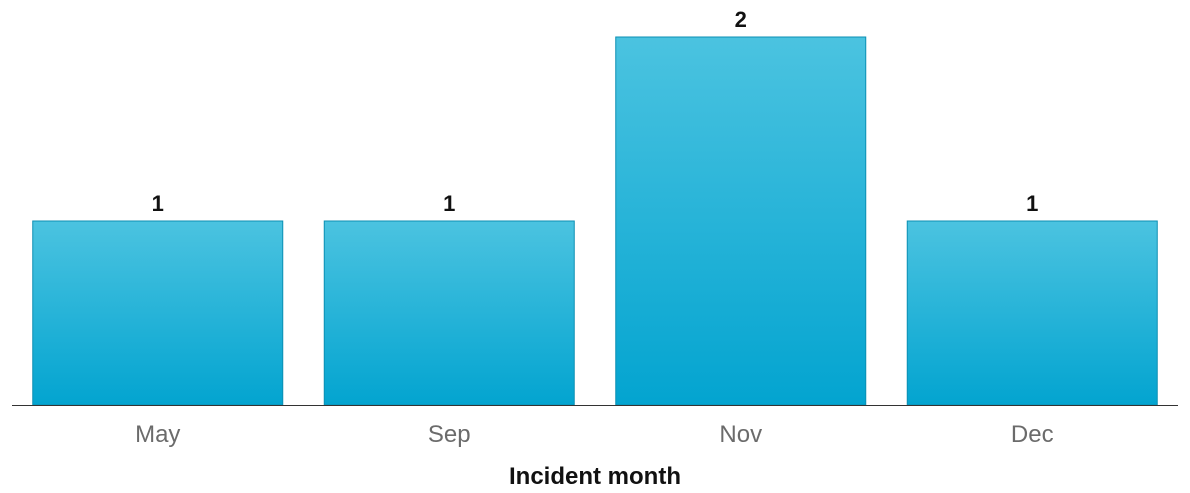 The image size is (1190, 493). I want to click on x-axis-title: Incident month, so click(595, 476).